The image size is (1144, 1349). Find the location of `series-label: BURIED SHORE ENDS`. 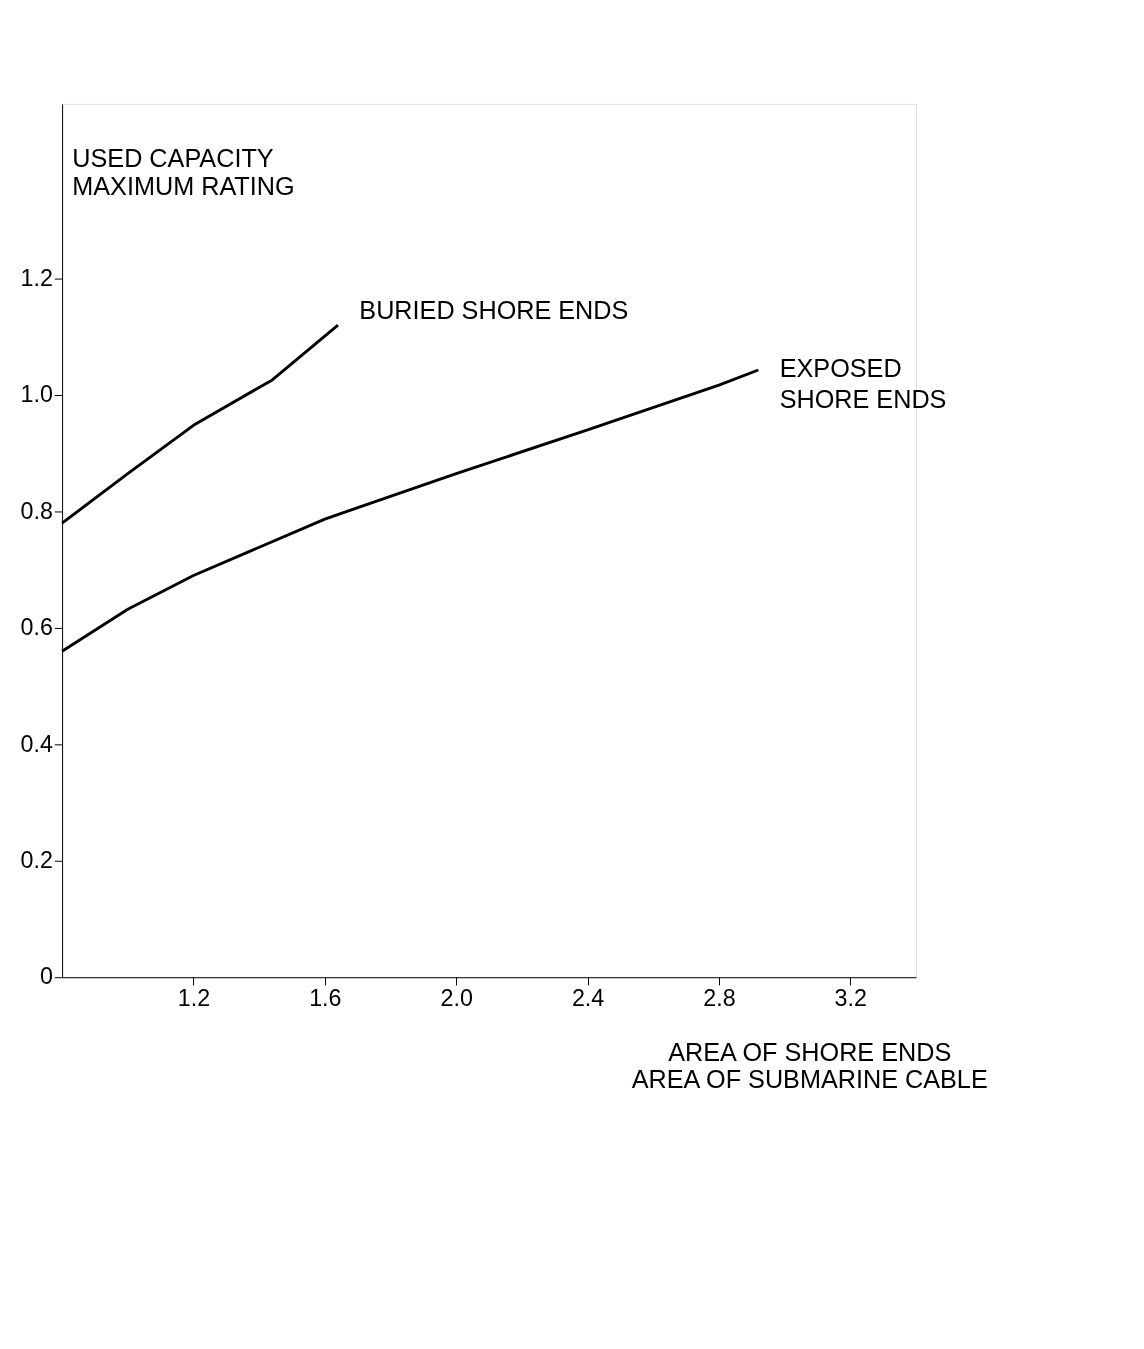

series-label: BURIED SHORE ENDS is located at coordinates (494, 310).